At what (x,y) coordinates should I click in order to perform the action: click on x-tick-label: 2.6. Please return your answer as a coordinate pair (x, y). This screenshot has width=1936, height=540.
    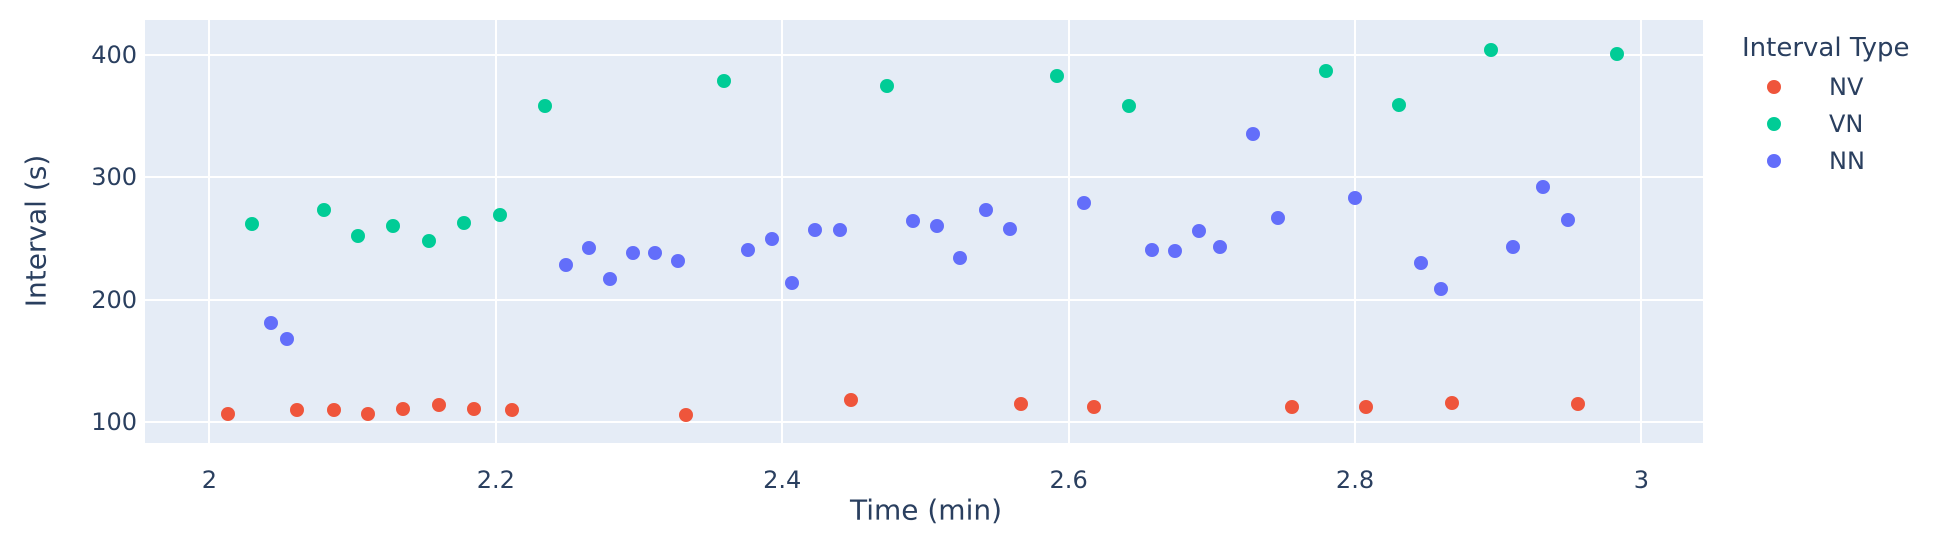
    Looking at the image, I should click on (1068, 480).